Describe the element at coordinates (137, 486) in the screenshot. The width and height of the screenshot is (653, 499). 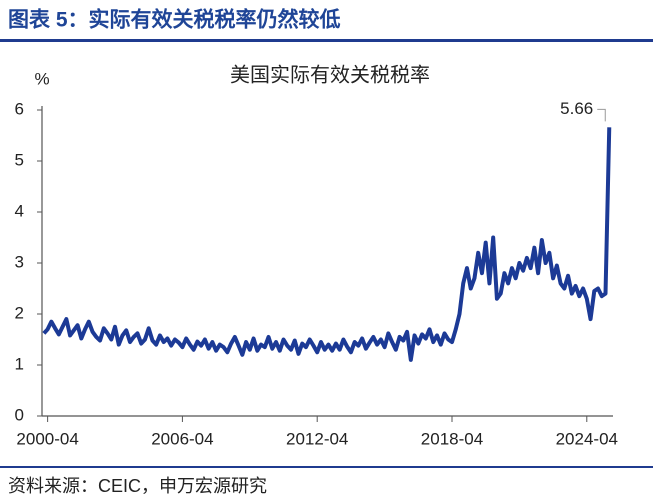
I see `source: 资料来源：CEIC，申万宏源研究` at that location.